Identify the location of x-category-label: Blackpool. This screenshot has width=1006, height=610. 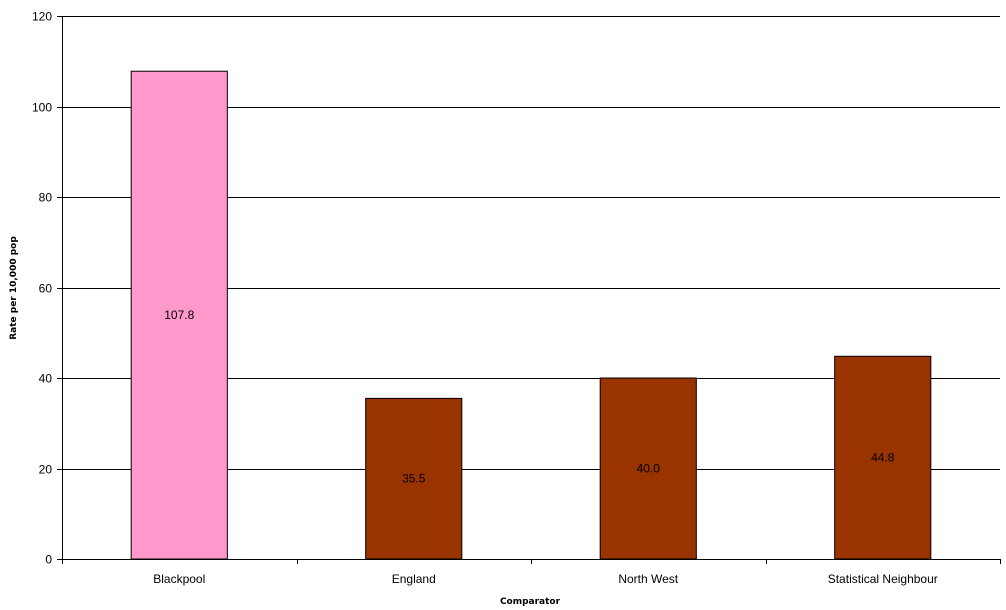
(179, 579).